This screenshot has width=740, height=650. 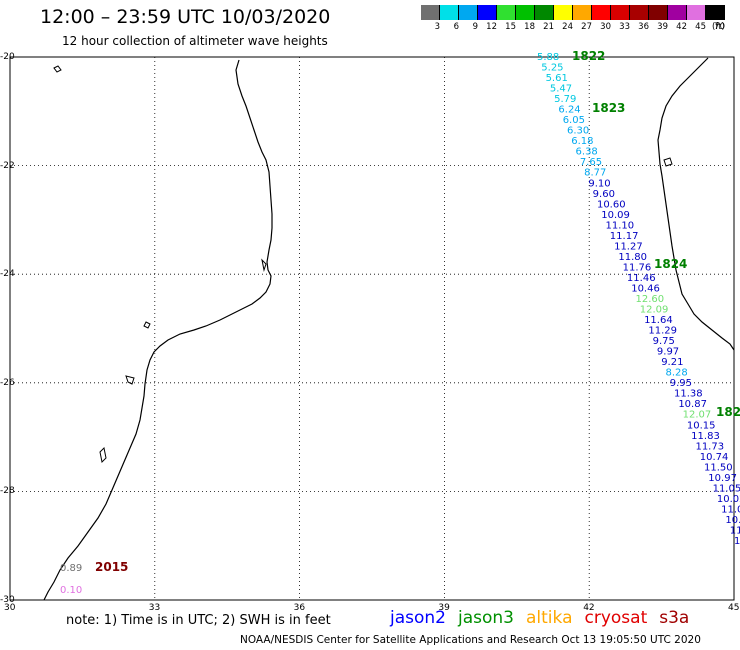 I want to click on track-value: 11.50, so click(x=718, y=467).